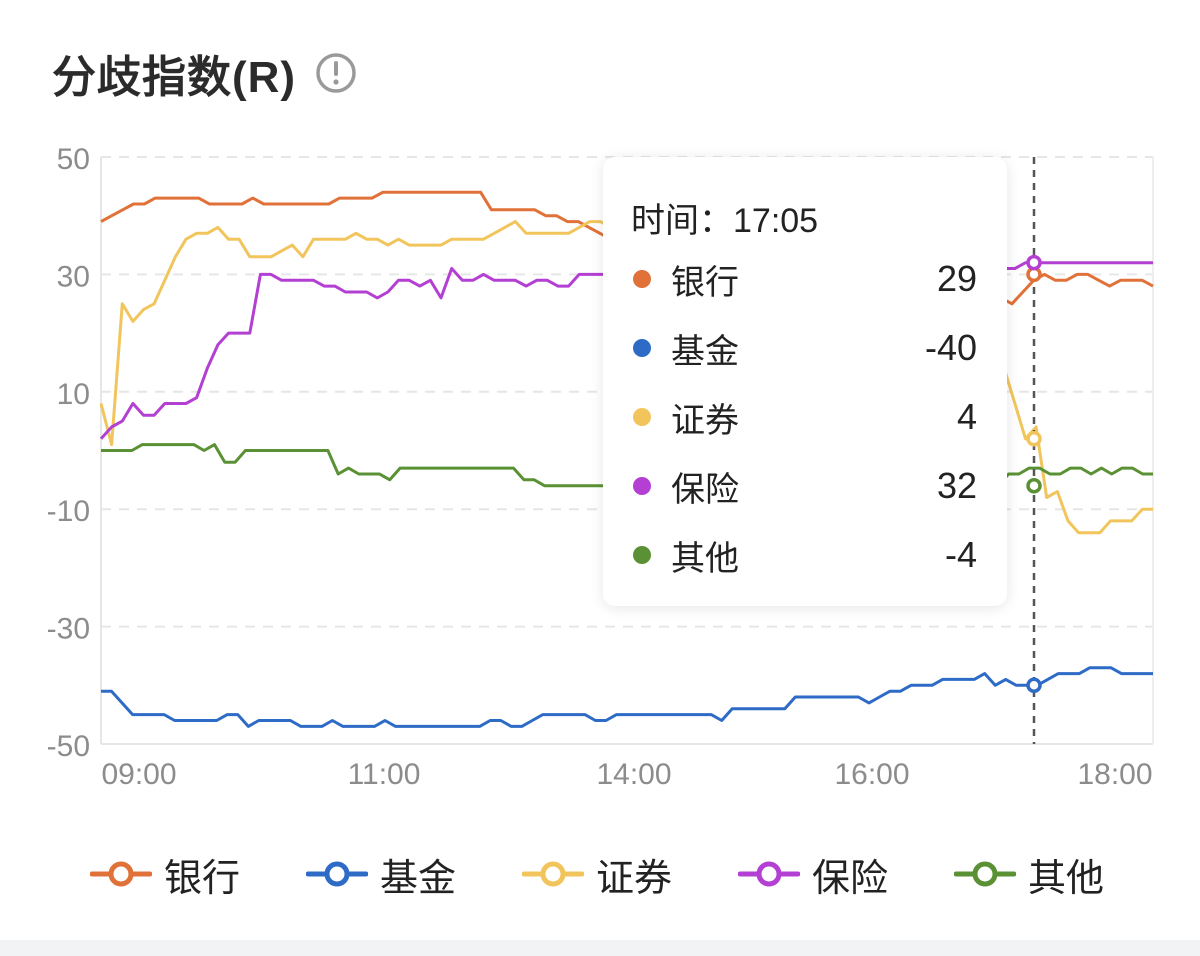 Image resolution: width=1200 pixels, height=956 pixels. Describe the element at coordinates (705, 558) in the screenshot. I see `tooltip-series-name: 其他` at that location.